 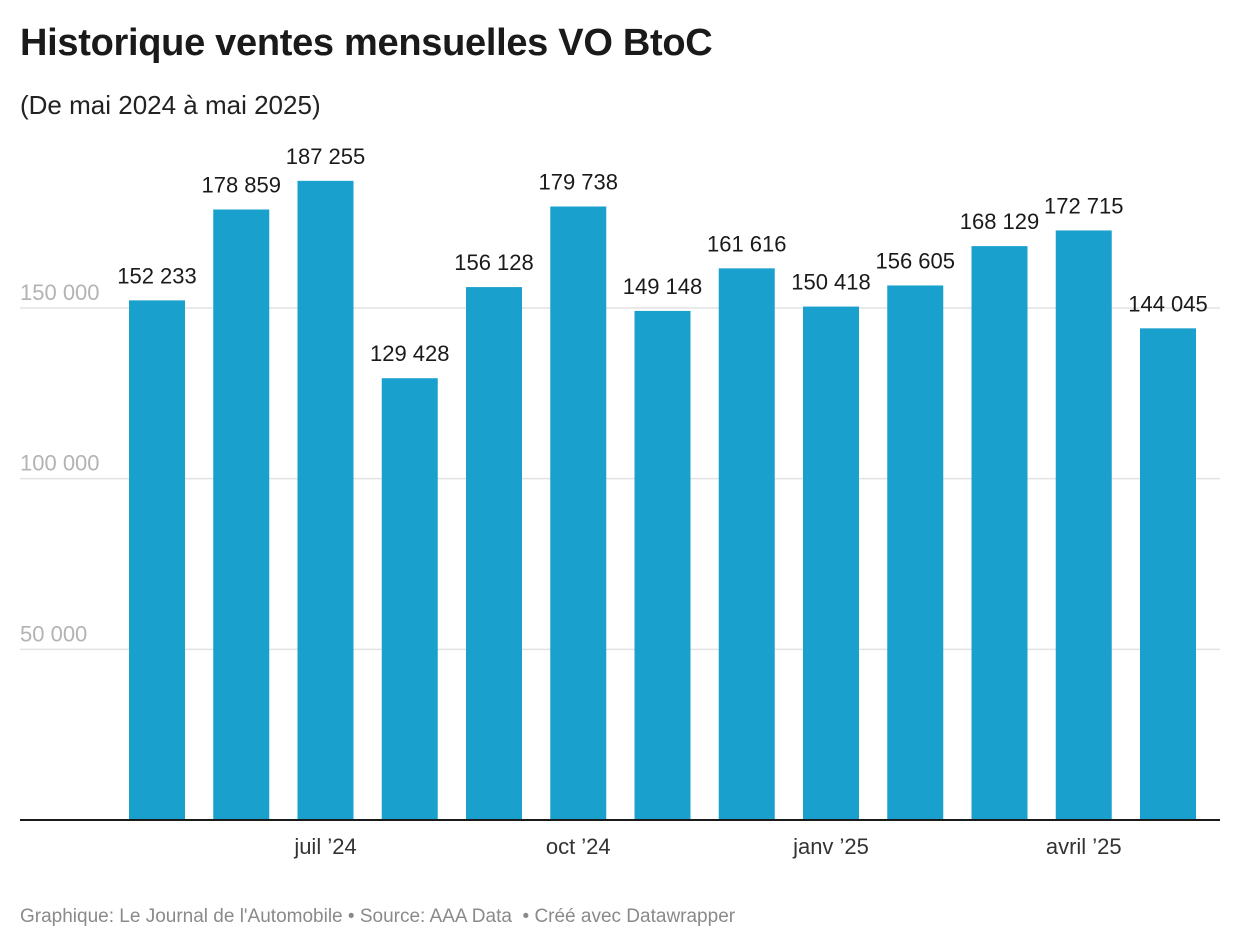 What do you see at coordinates (578, 846) in the screenshot?
I see `x-tick-label: oct ’24` at bounding box center [578, 846].